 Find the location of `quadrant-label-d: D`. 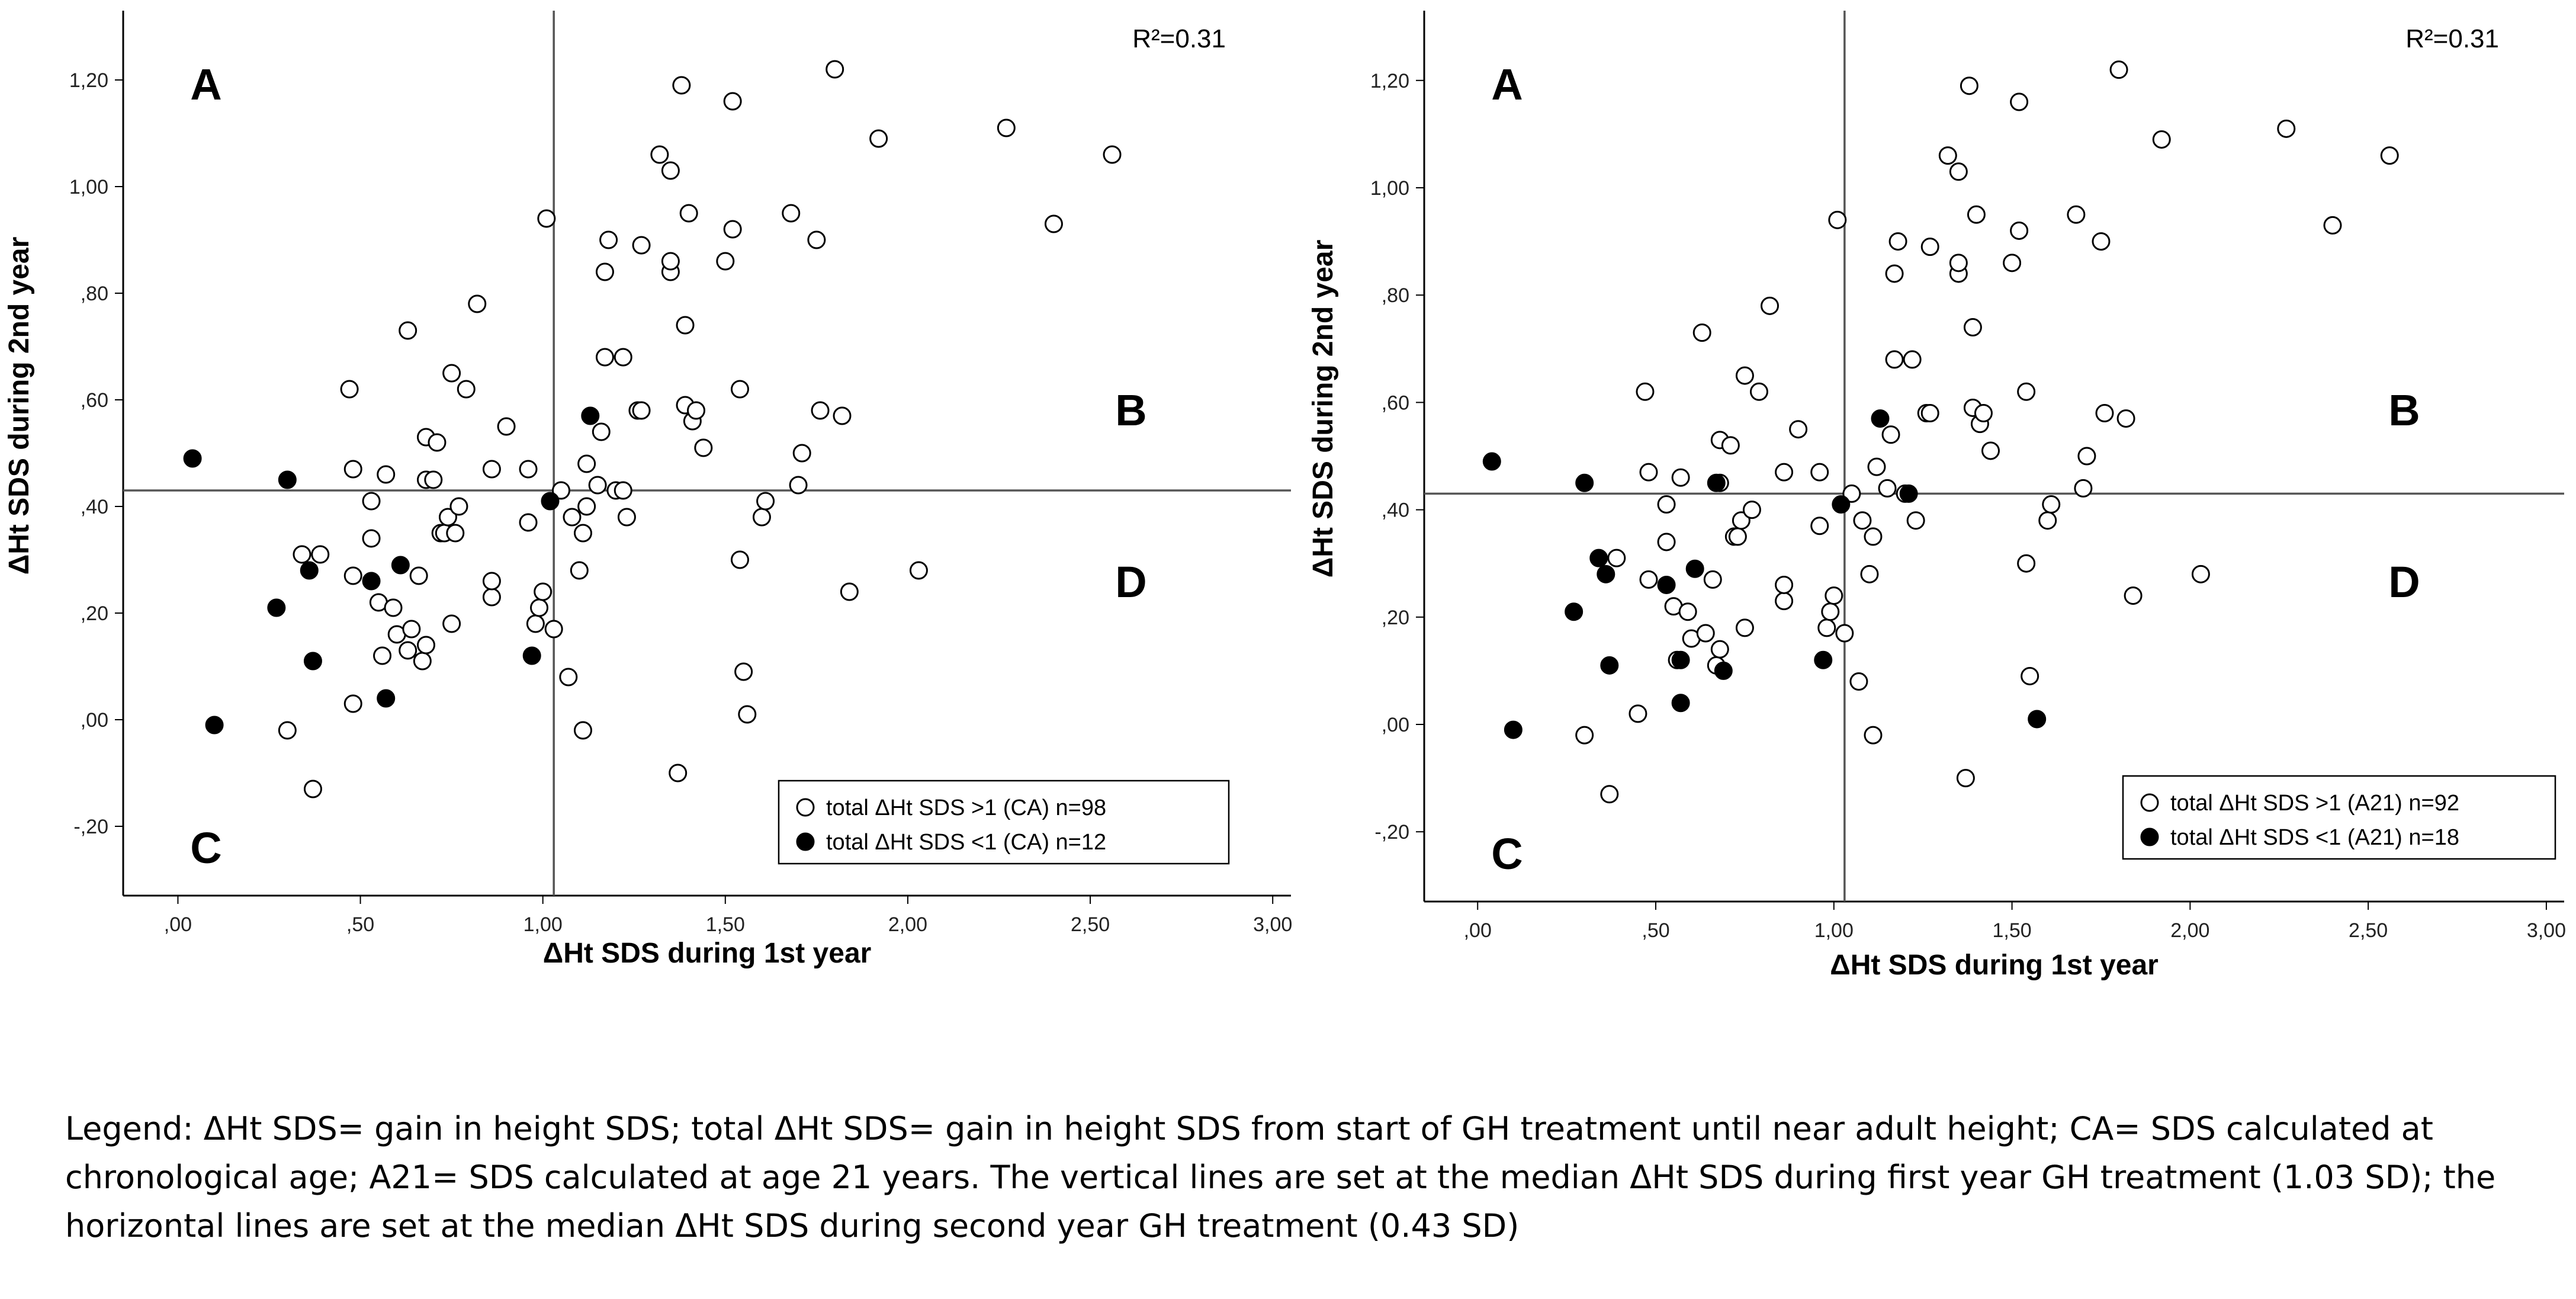

quadrant-label-d: D is located at coordinates (2404, 582).